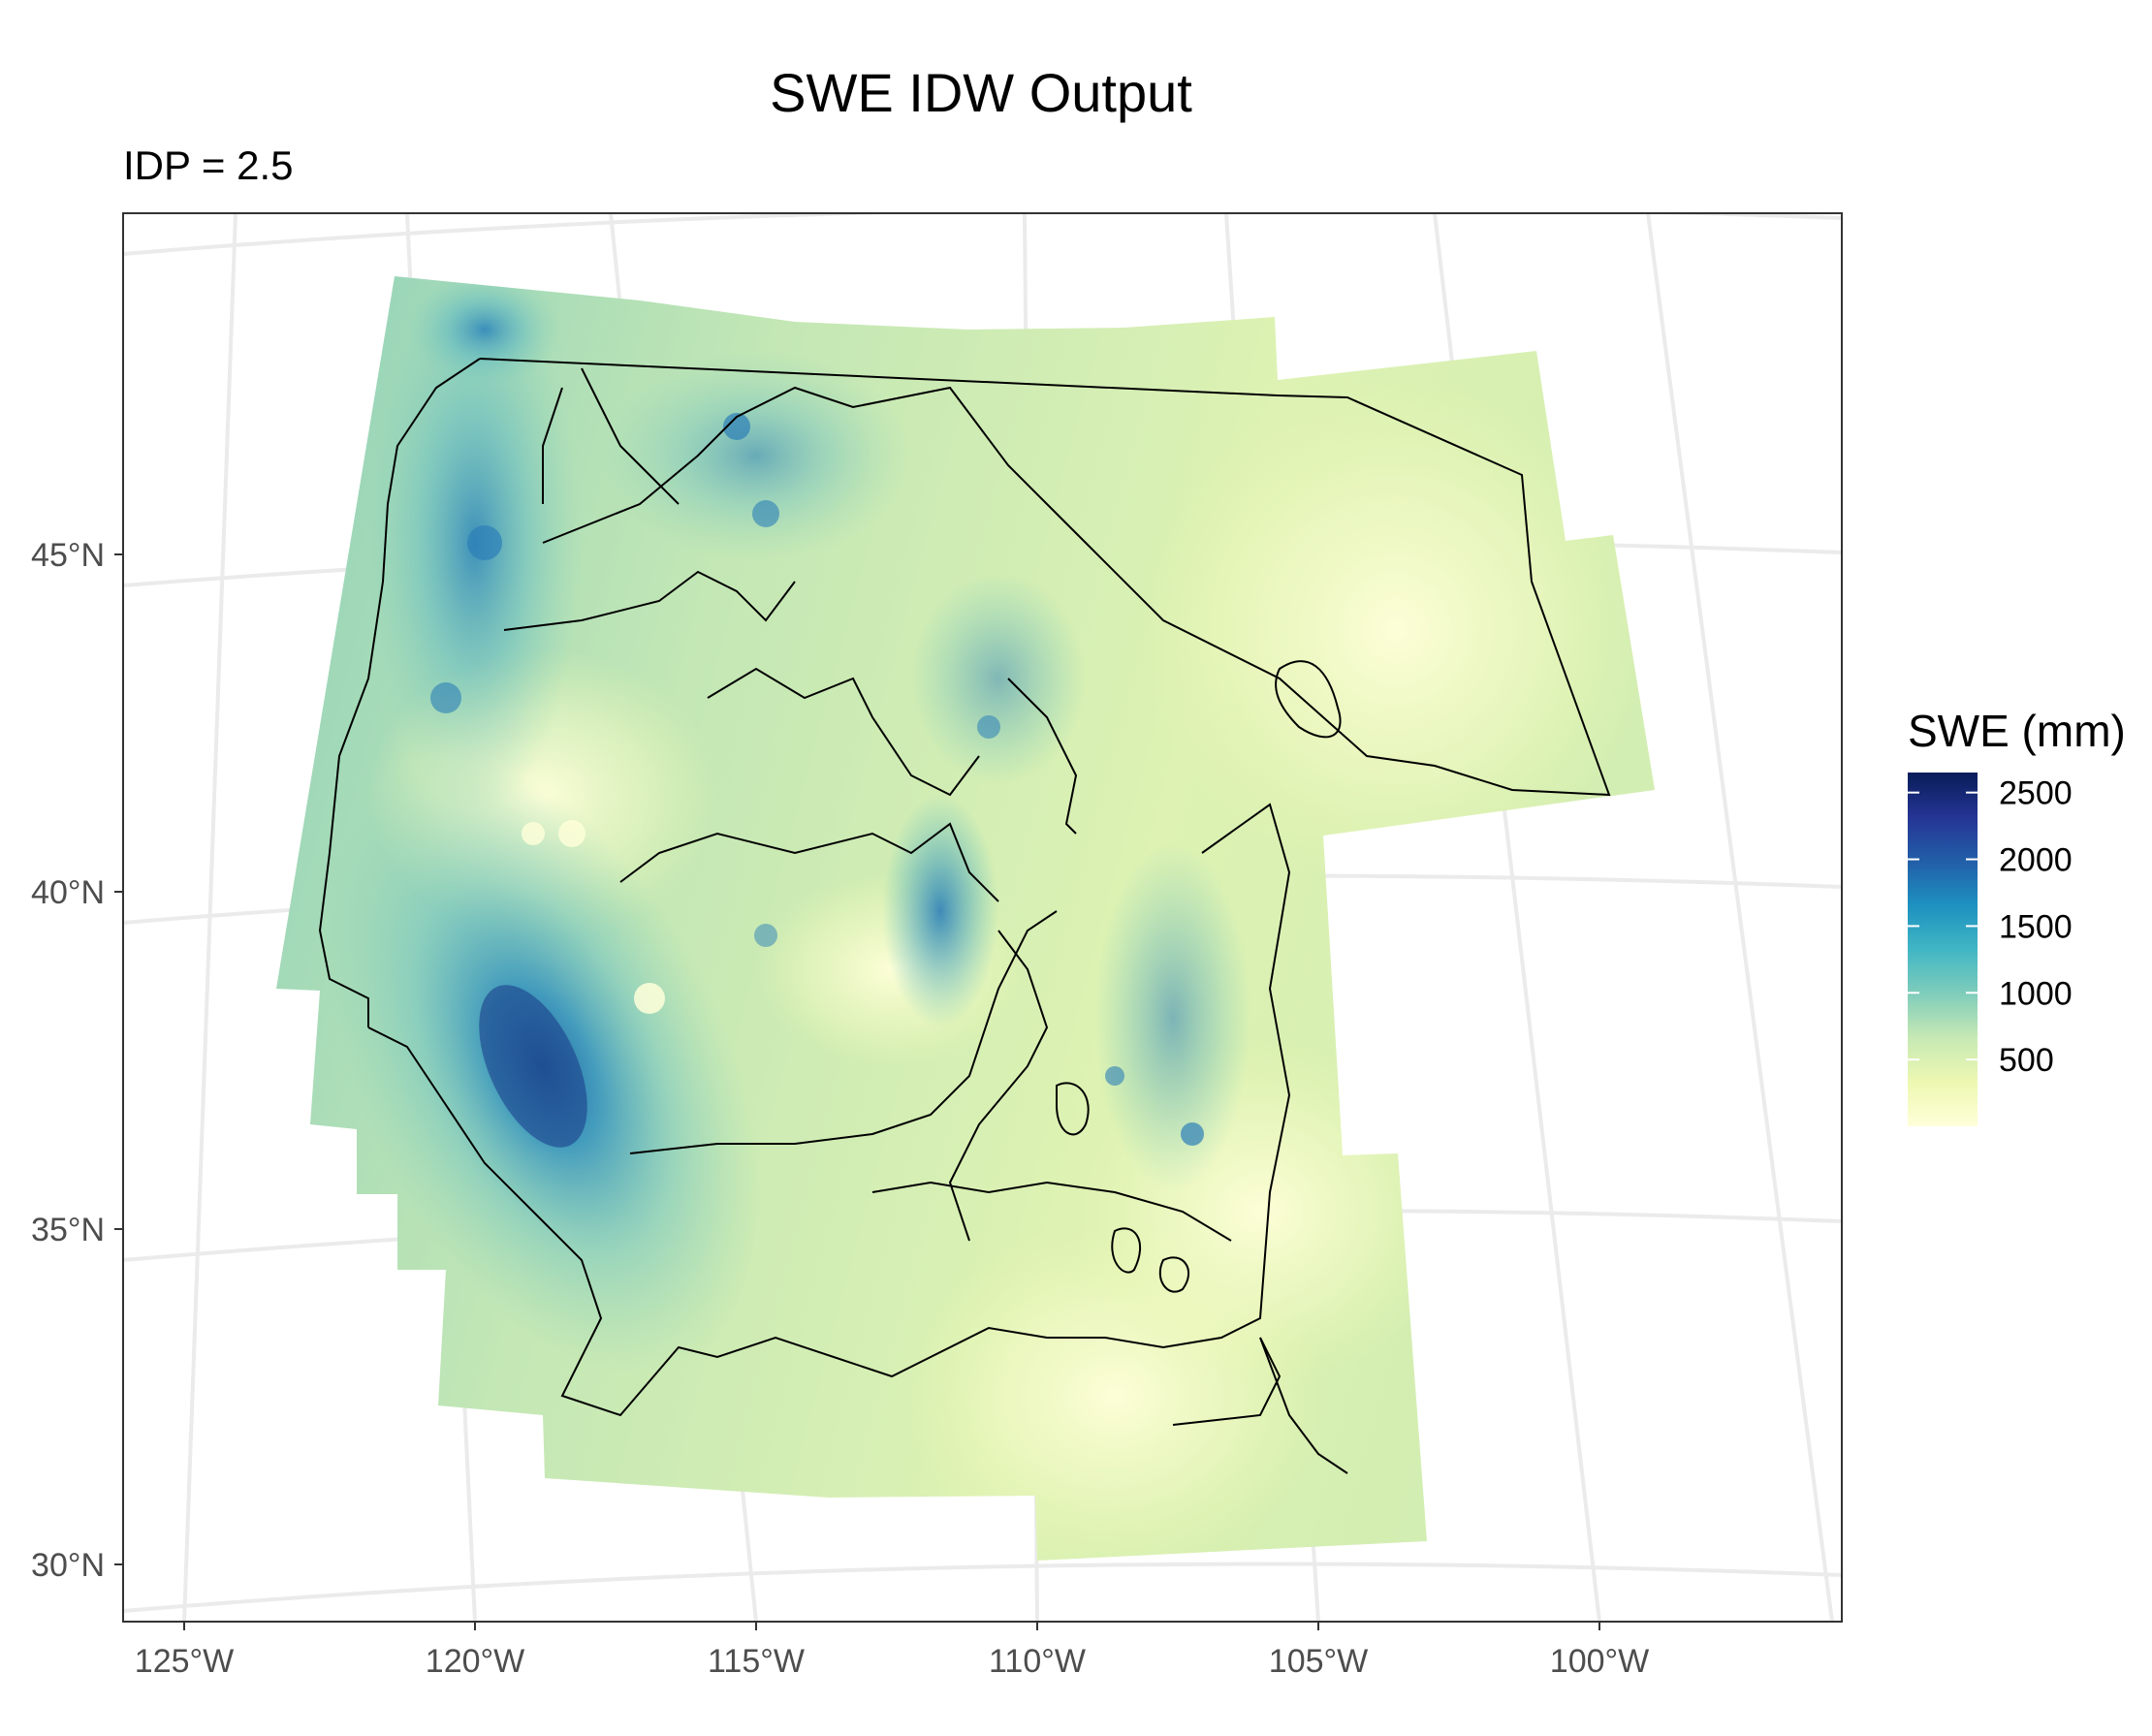 The image size is (2152, 1736). What do you see at coordinates (2027, 1060) in the screenshot?
I see `legend-label: 500` at bounding box center [2027, 1060].